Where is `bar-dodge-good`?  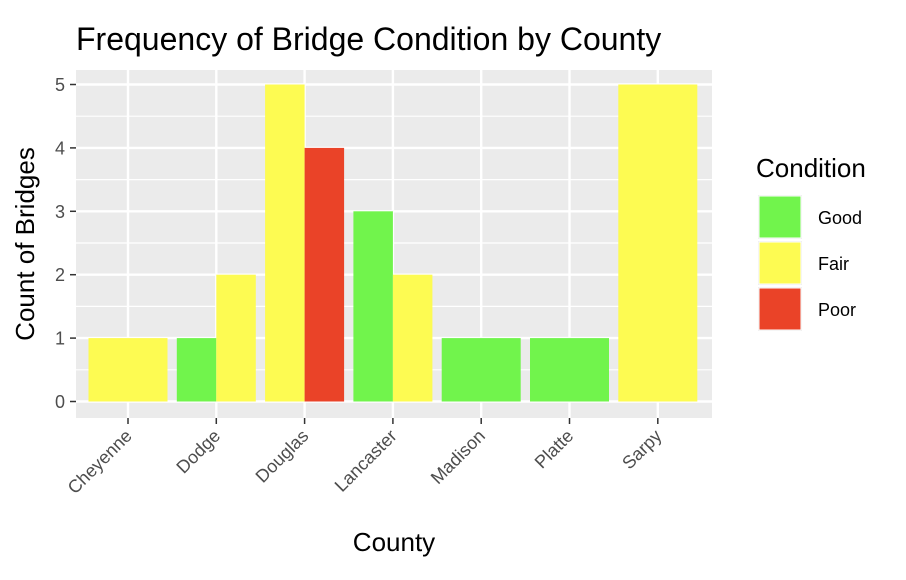
bar-dodge-good is located at coordinates (196, 370).